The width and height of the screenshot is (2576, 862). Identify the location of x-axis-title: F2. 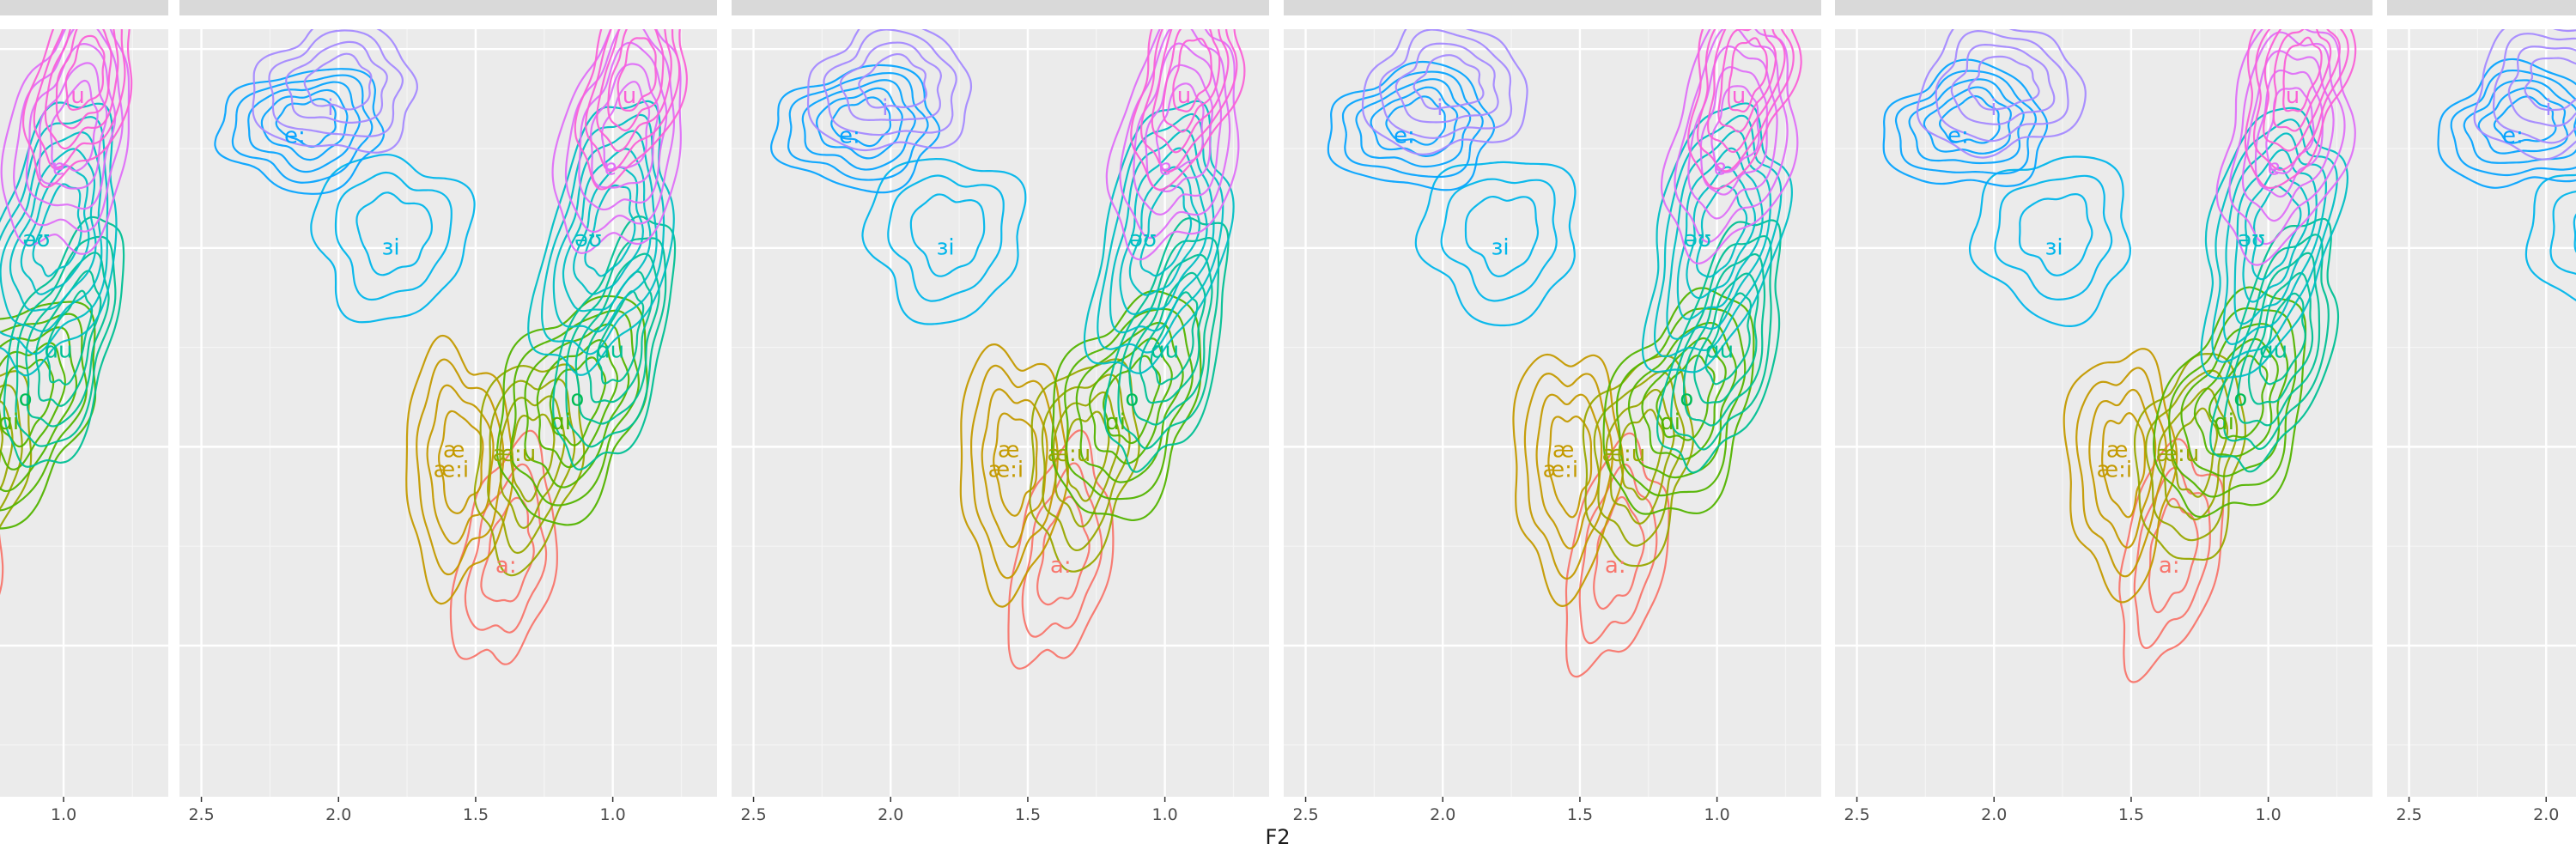
(1277, 837).